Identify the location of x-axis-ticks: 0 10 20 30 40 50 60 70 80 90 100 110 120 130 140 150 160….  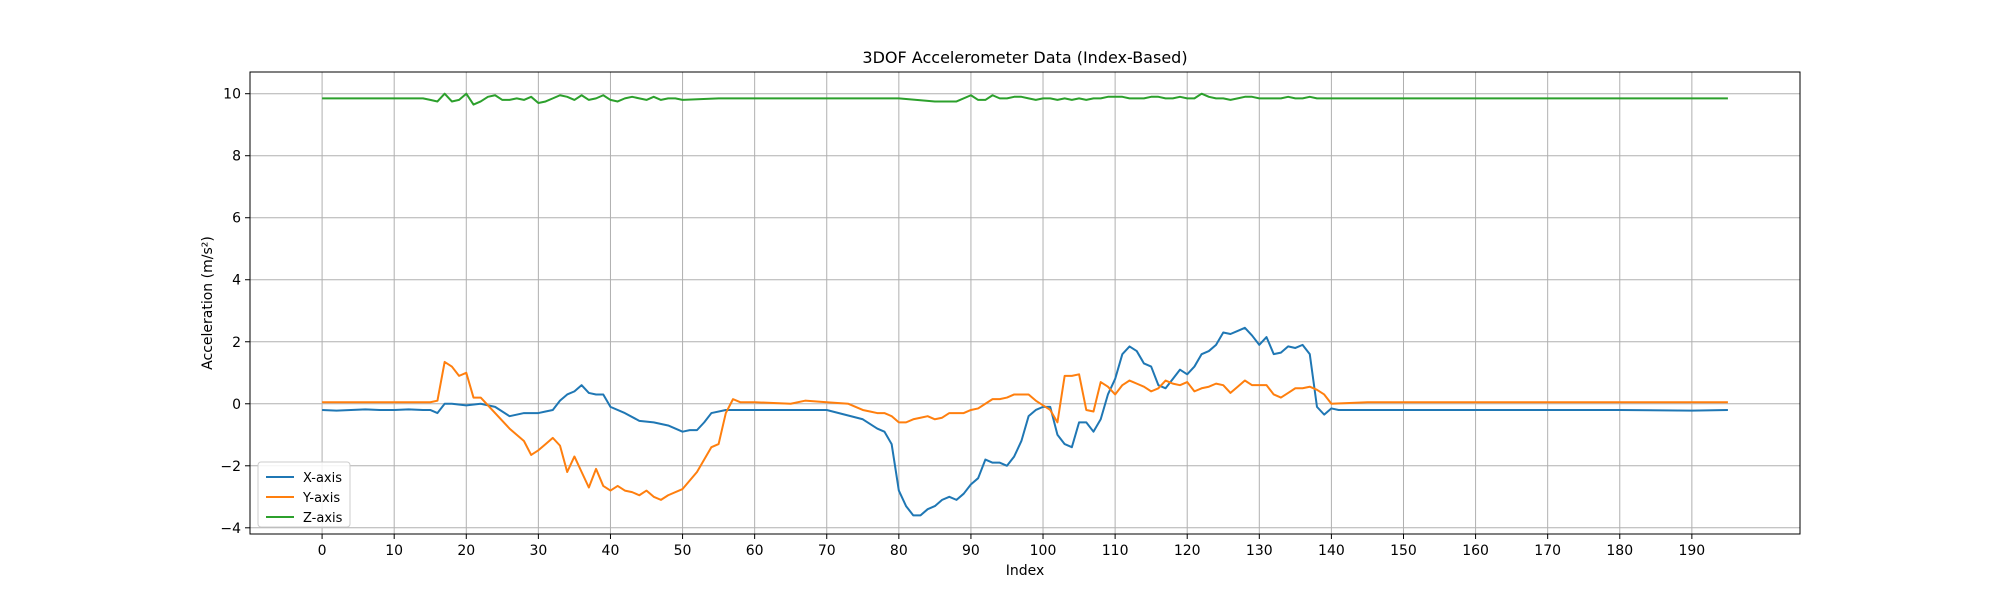
(1011, 546).